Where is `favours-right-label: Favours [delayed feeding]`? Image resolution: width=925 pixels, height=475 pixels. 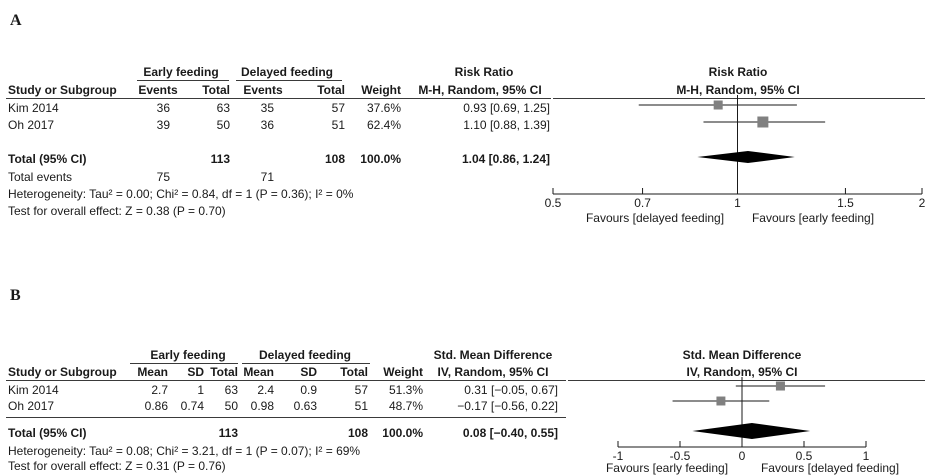 favours-right-label: Favours [delayed feeding] is located at coordinates (830, 468).